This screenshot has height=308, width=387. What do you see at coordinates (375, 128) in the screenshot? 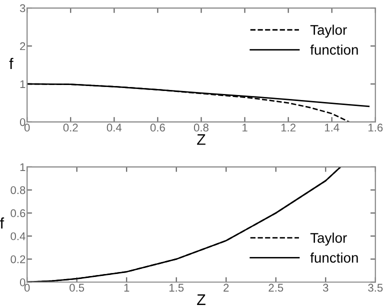
I see `x-tick-label: 1.6` at bounding box center [375, 128].